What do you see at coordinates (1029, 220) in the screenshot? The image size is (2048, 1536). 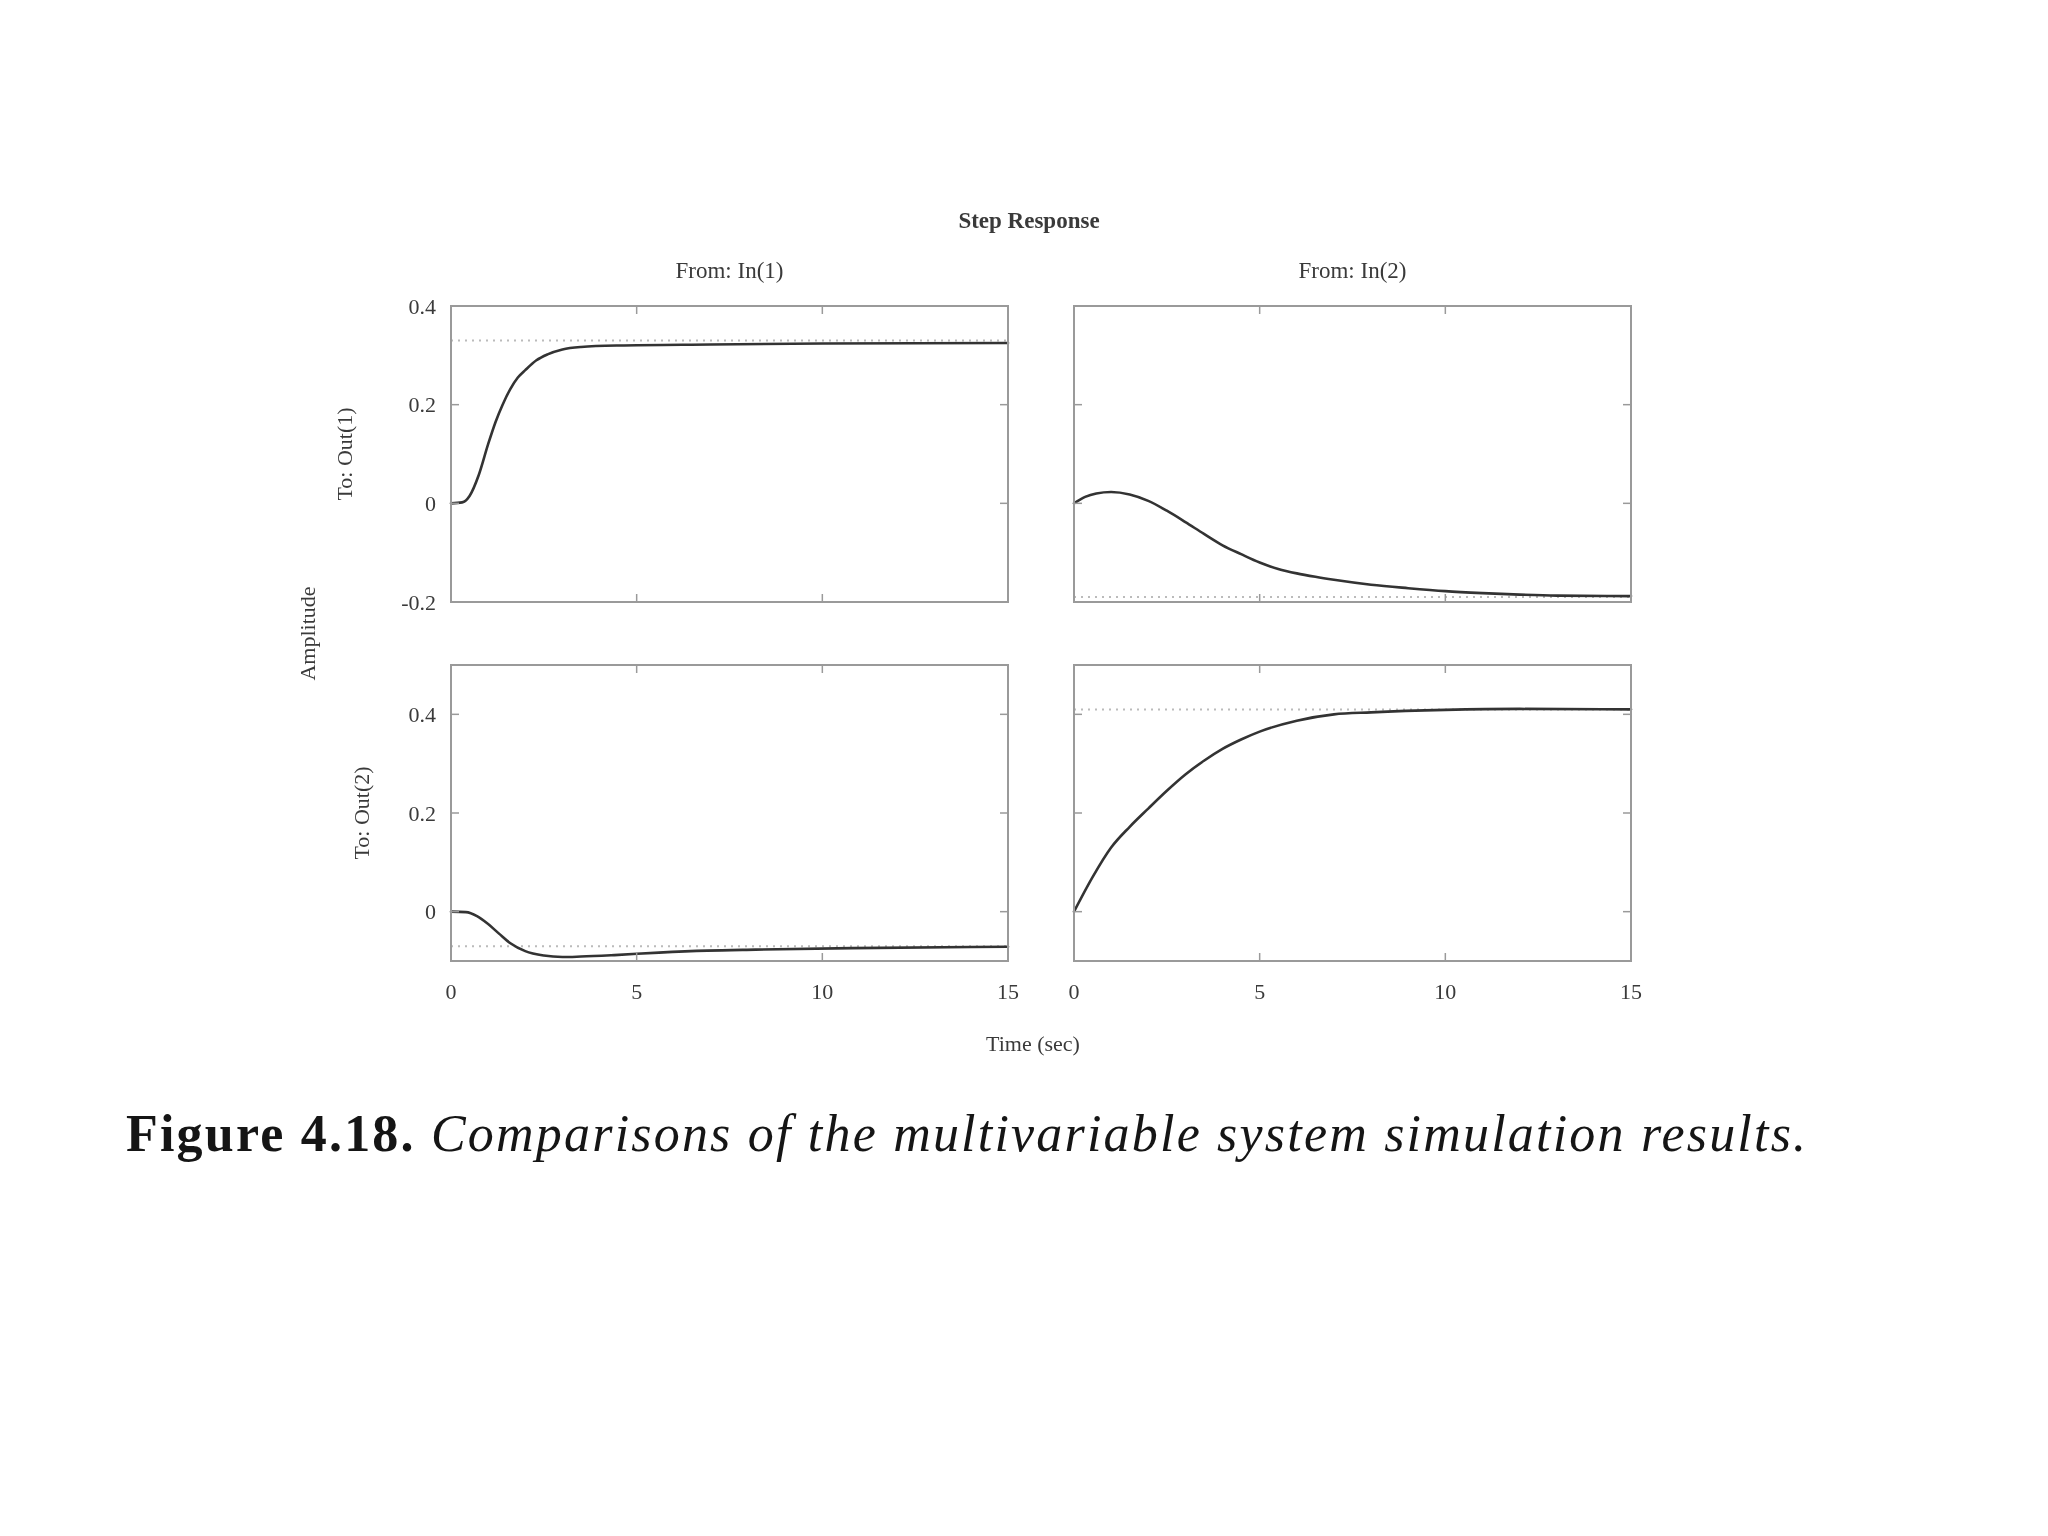 I see `chart-title: Step Response` at bounding box center [1029, 220].